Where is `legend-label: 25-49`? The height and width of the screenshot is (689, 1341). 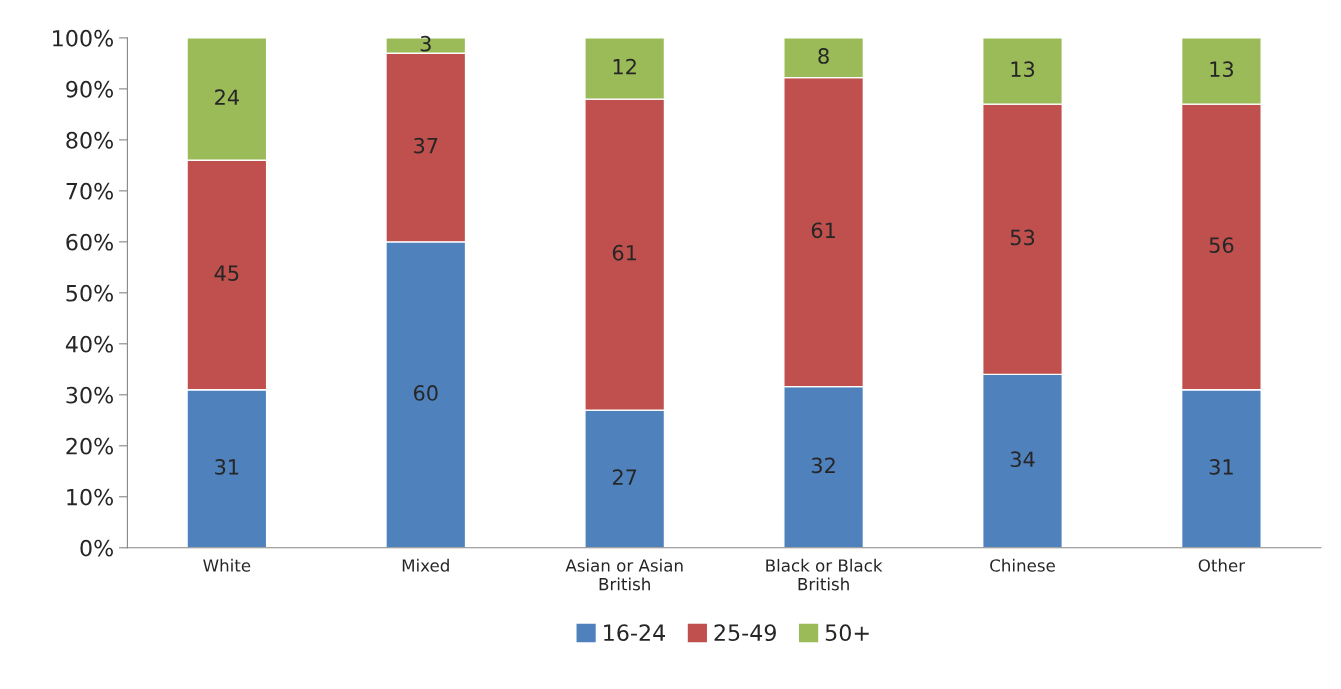 legend-label: 25-49 is located at coordinates (745, 633).